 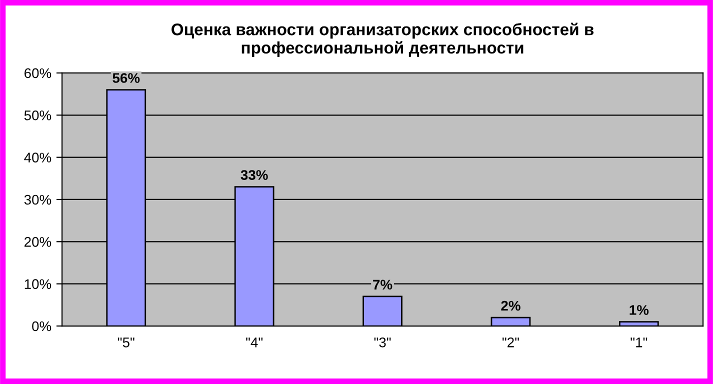 What do you see at coordinates (38, 242) in the screenshot?
I see `y-tick-label: 20%` at bounding box center [38, 242].